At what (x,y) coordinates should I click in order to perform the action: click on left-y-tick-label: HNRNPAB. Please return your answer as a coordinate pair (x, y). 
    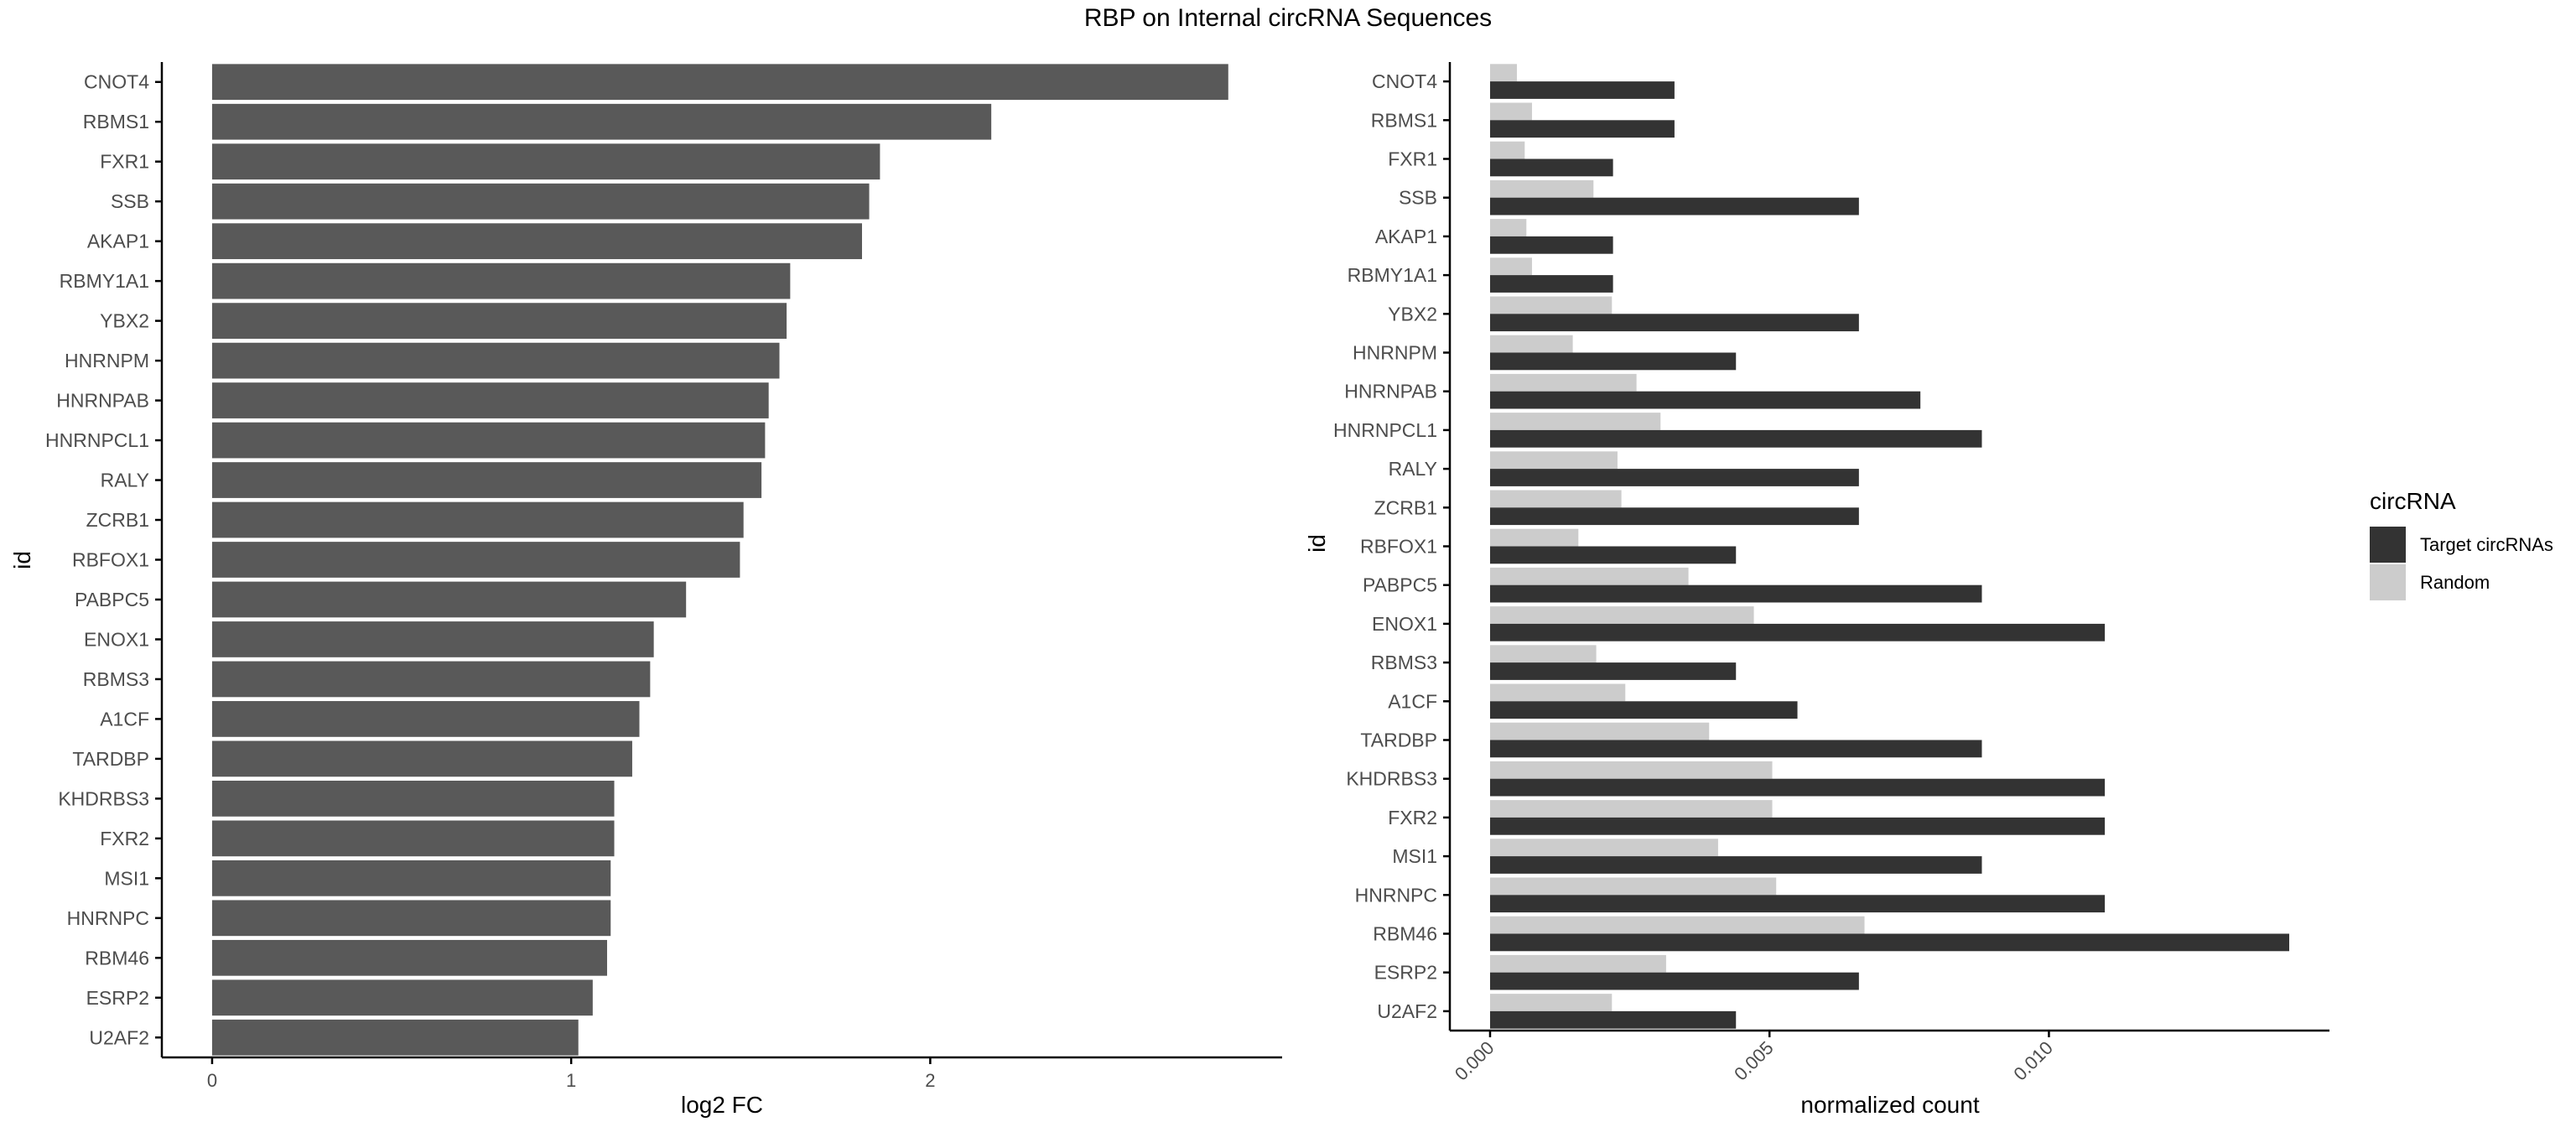
    Looking at the image, I should click on (102, 401).